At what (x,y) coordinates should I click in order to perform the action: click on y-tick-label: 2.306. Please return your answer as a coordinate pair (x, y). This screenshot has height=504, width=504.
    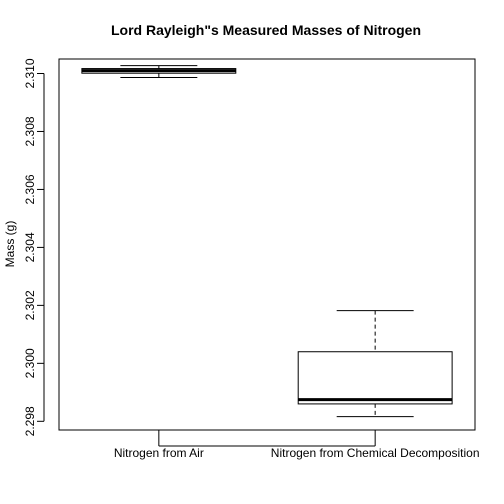
    Looking at the image, I should click on (30, 189).